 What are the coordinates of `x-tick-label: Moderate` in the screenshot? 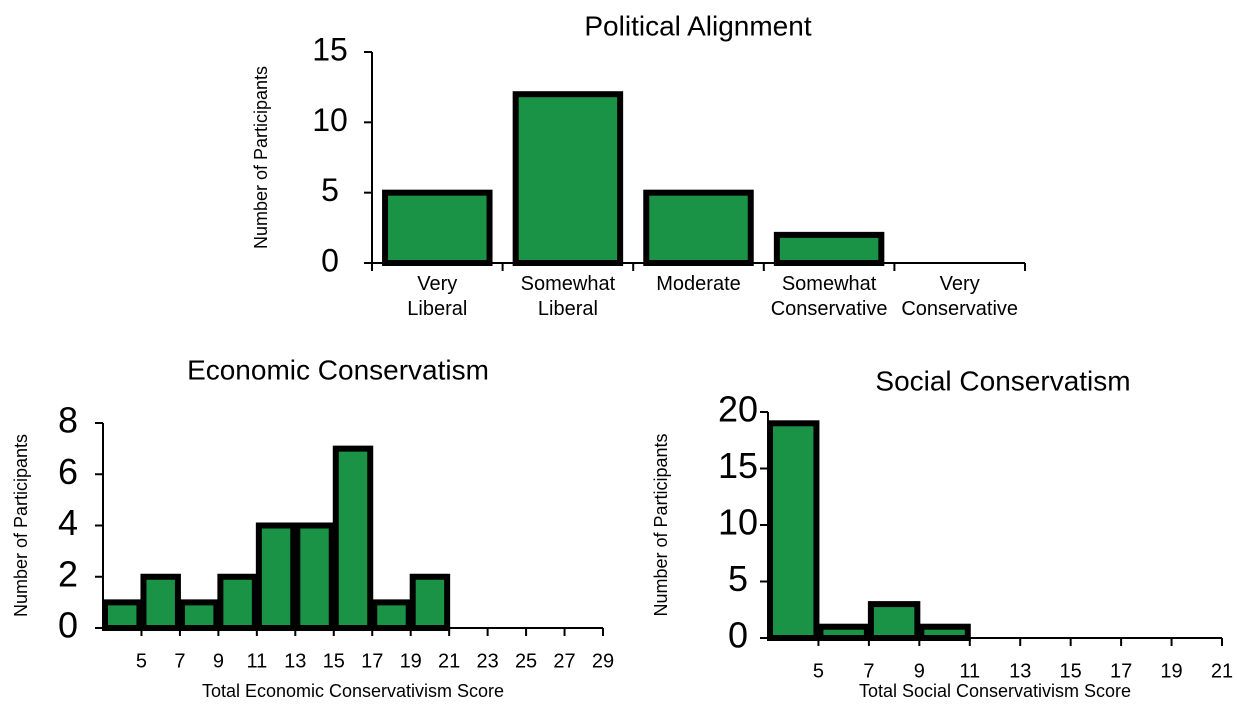 It's located at (698, 284).